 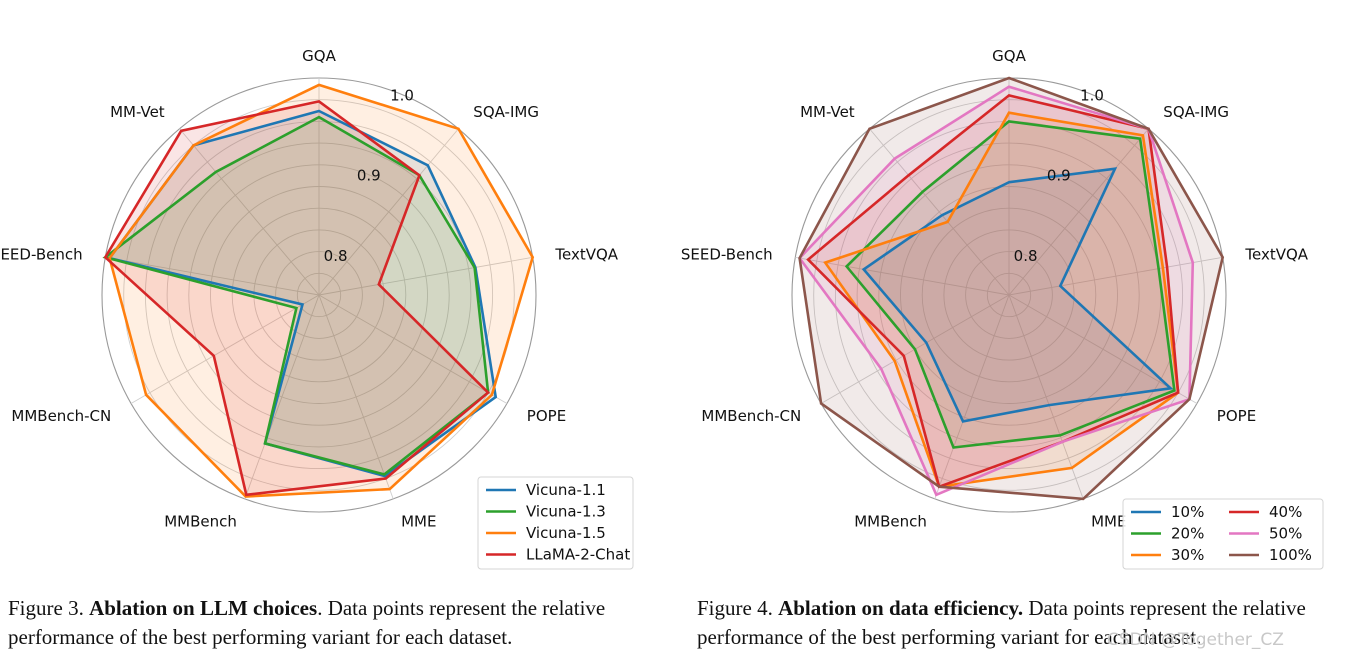 What do you see at coordinates (1290, 555) in the screenshot?
I see `legend-label: 100%` at bounding box center [1290, 555].